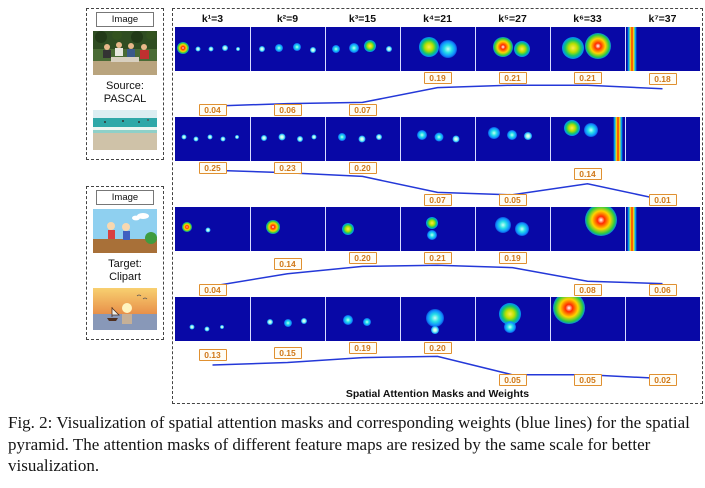  Describe the element at coordinates (437, 394) in the screenshot. I see `pyramid-footer: Spatial Attention Masks and Weights` at that location.